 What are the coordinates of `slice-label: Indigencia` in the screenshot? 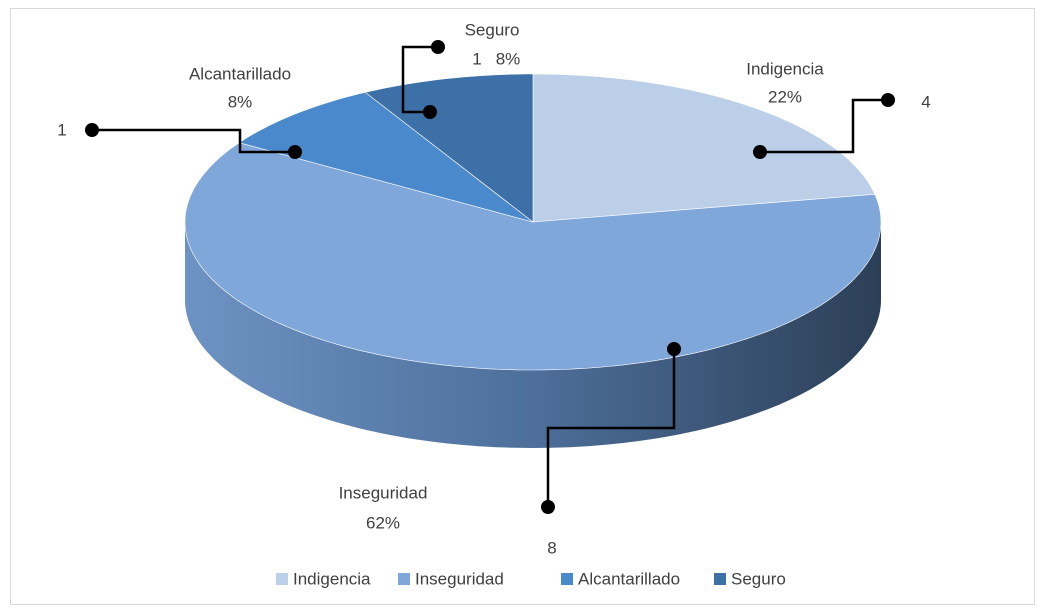 It's located at (785, 68).